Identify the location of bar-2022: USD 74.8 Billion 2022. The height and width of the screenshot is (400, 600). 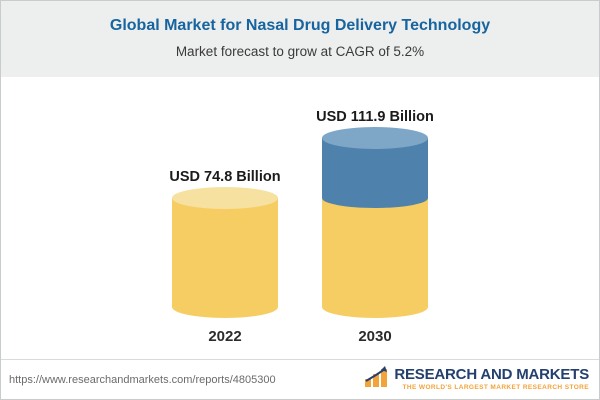
(225, 257).